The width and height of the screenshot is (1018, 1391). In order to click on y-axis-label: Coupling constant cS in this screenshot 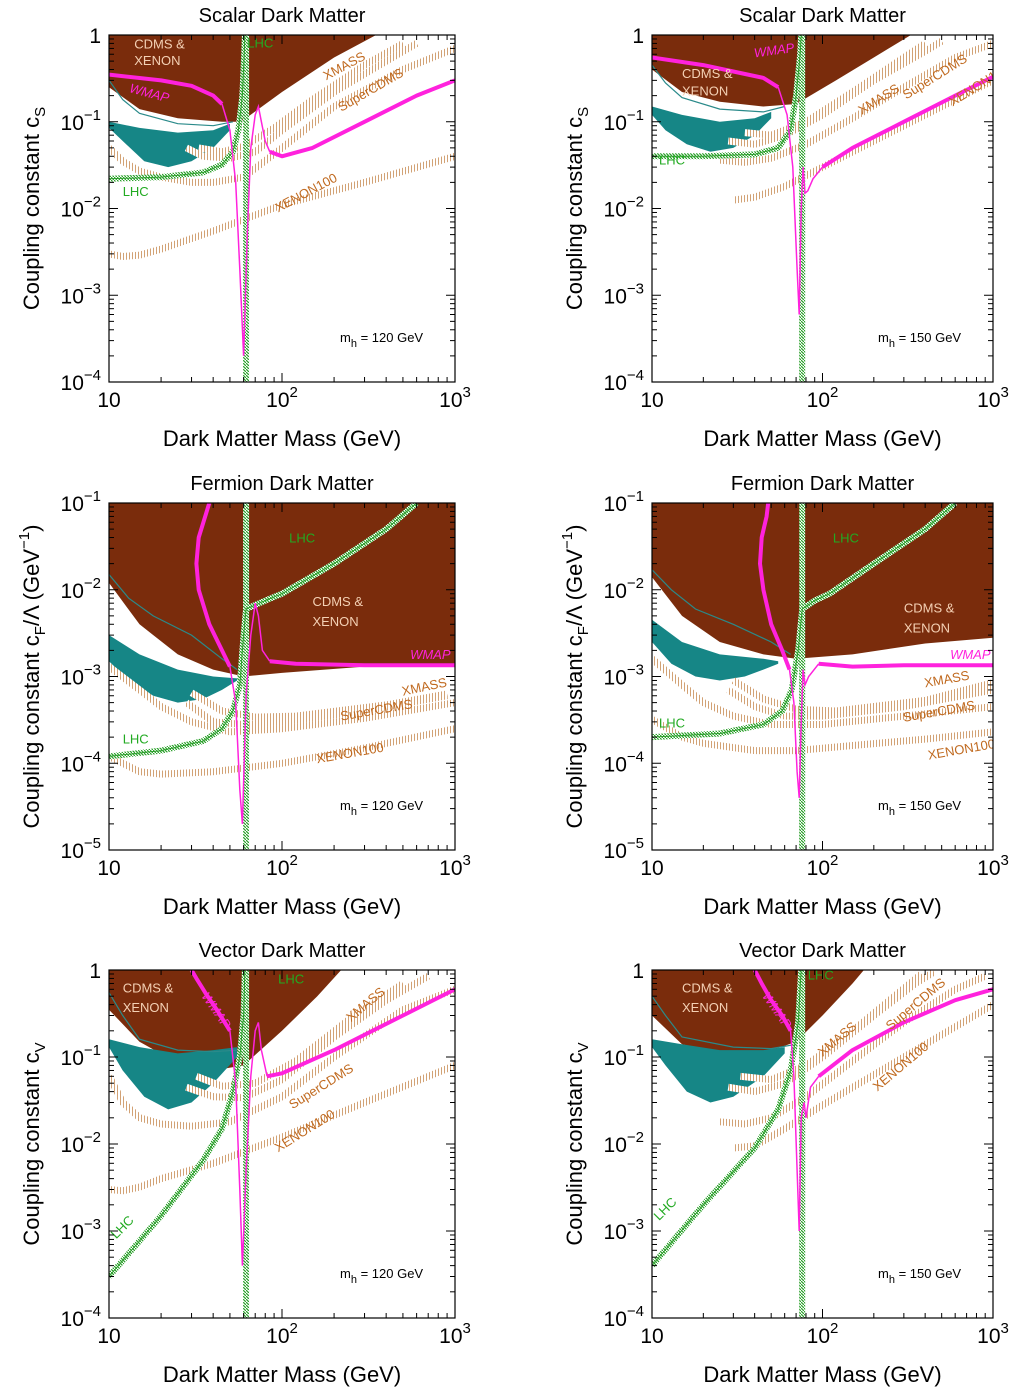, I will do `click(577, 208)`.